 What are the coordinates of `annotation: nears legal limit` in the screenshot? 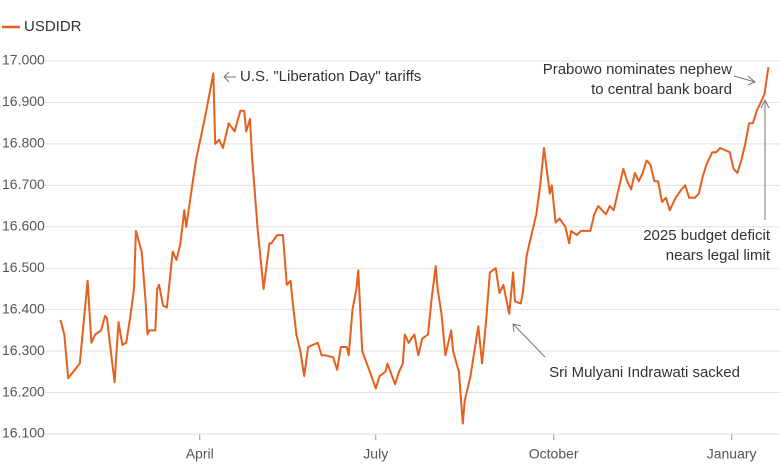 It's located at (718, 255).